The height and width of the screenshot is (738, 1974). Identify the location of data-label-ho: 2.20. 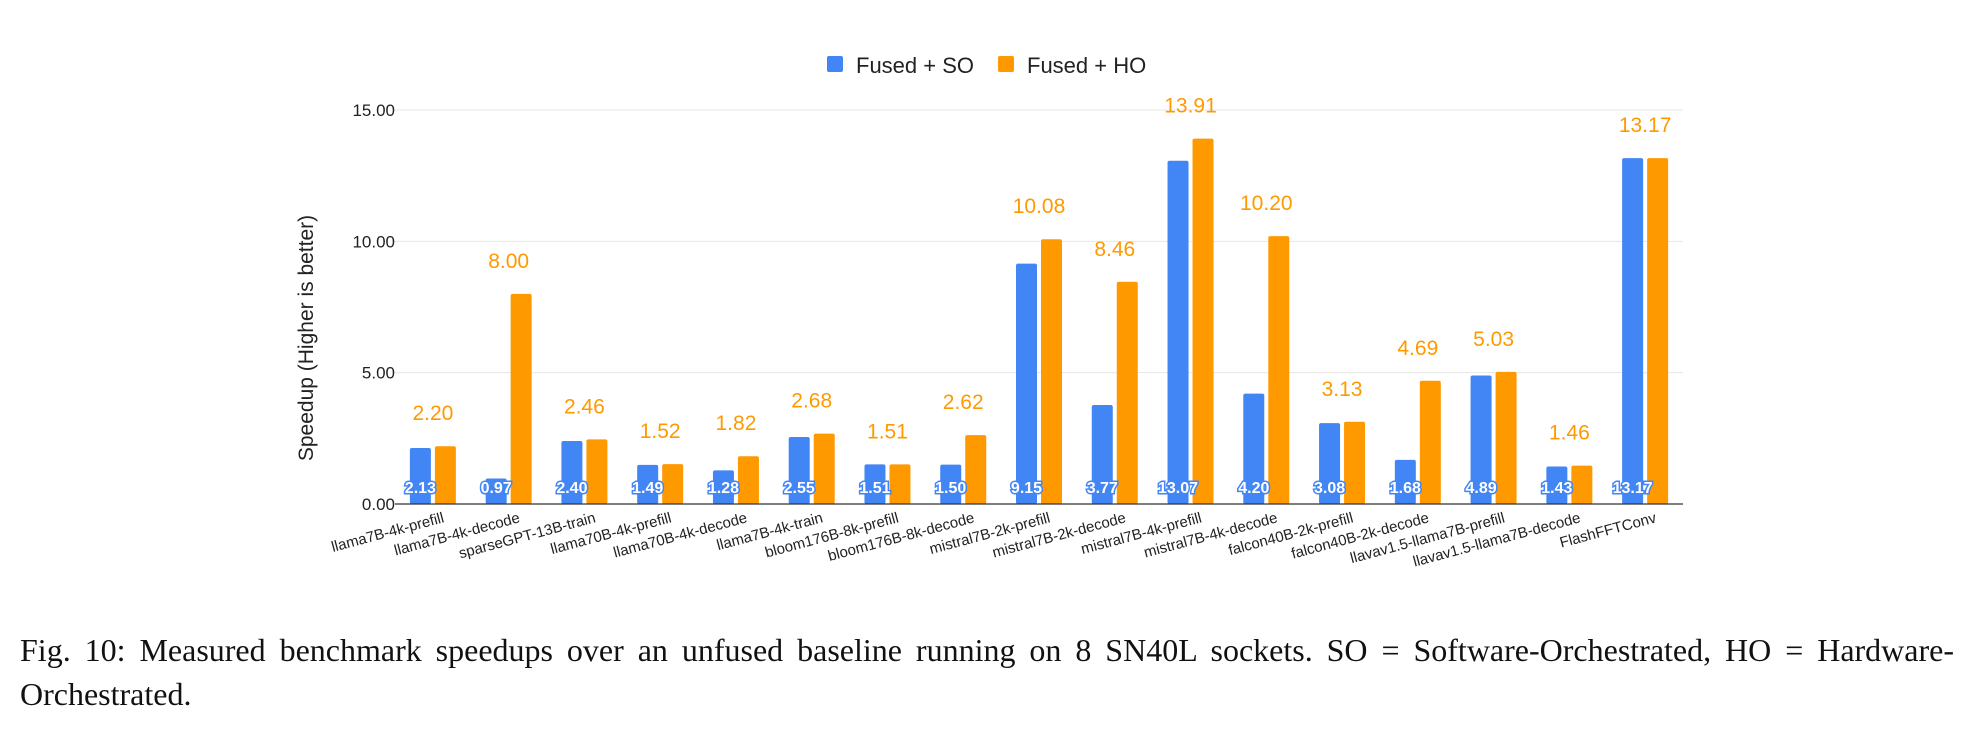
(432, 413).